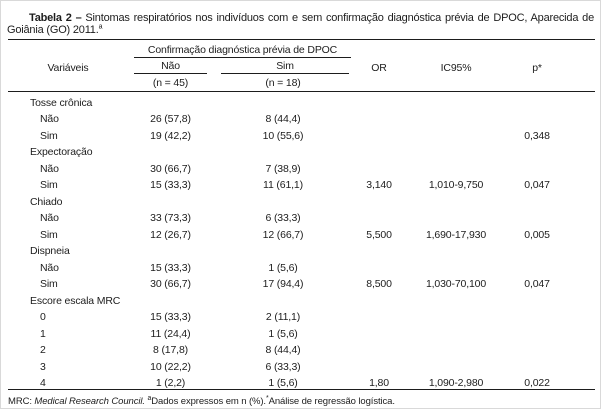 This screenshot has height=409, width=601. Describe the element at coordinates (537, 68) in the screenshot. I see `column-header-p: p*` at that location.